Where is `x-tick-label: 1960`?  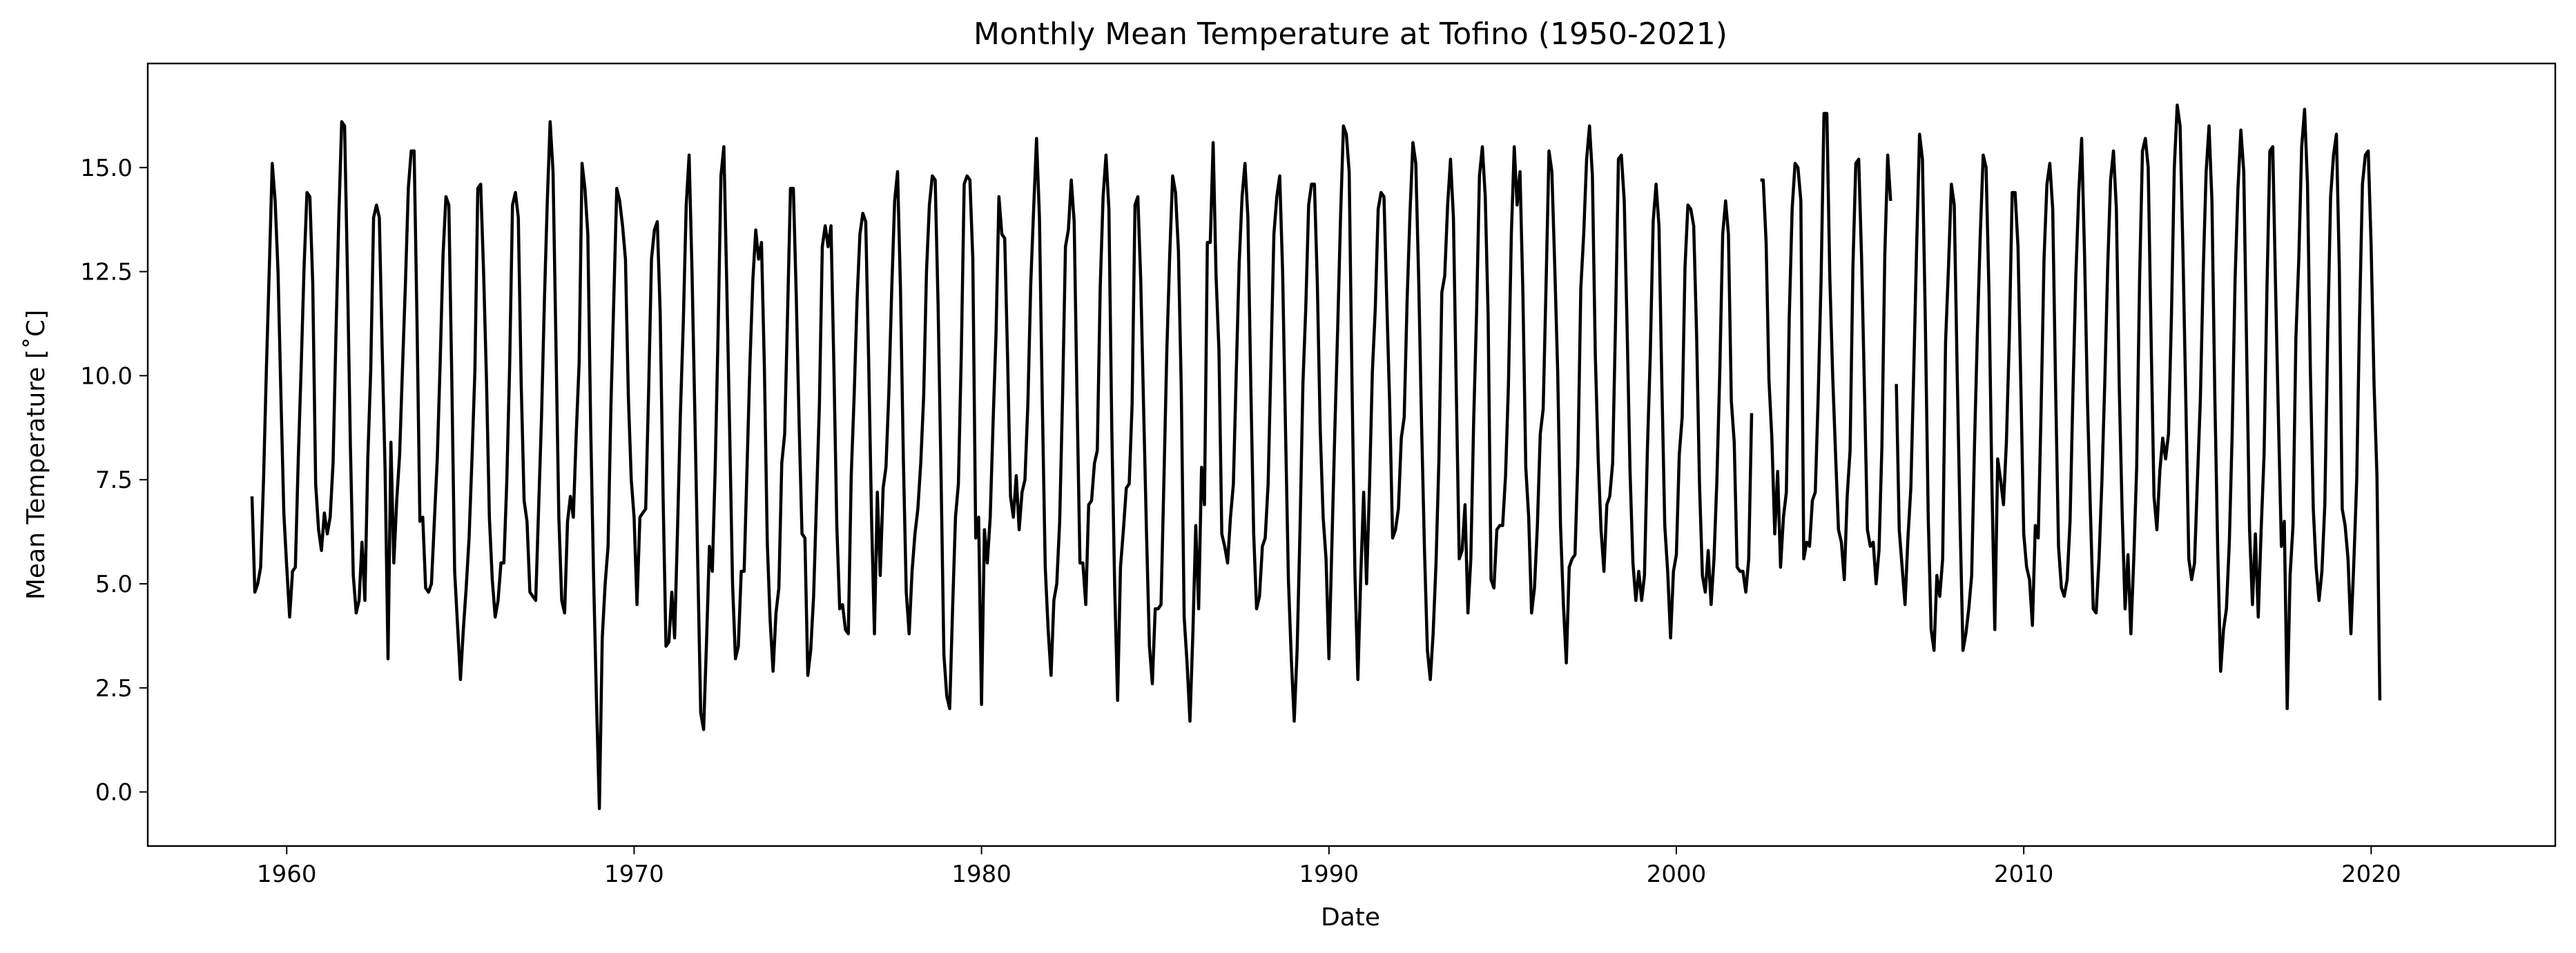
x-tick-label: 1960 is located at coordinates (287, 874).